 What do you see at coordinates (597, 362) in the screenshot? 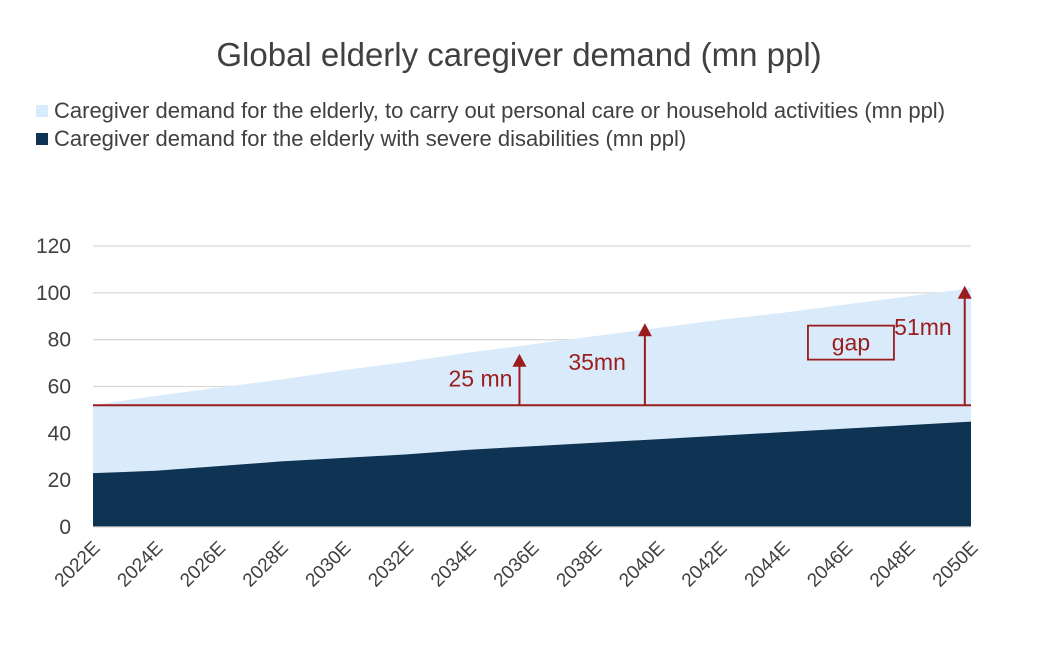
I see `annotation-label: 35mn` at bounding box center [597, 362].